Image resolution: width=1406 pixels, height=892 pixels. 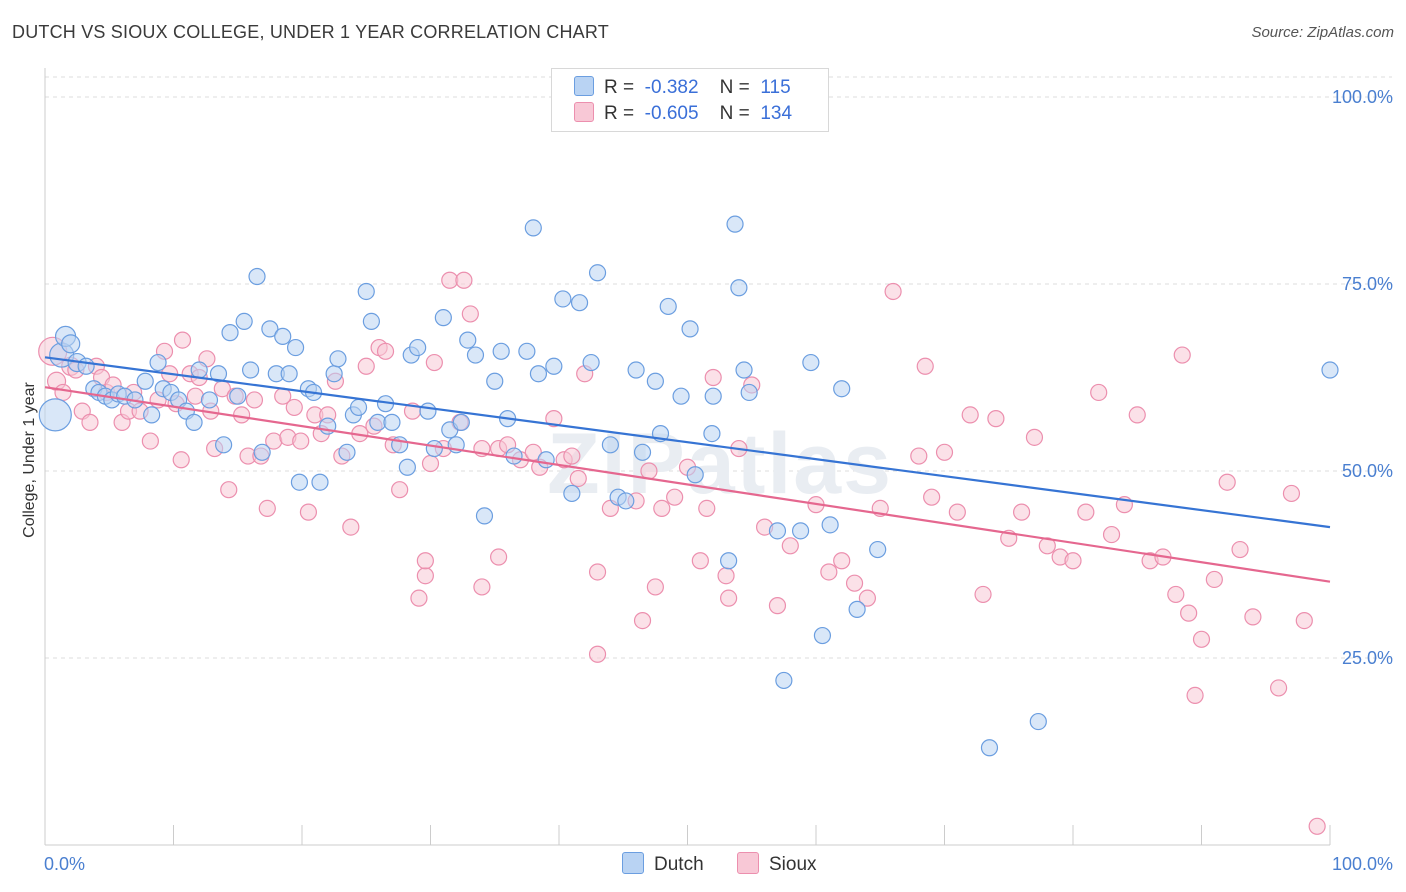 What do you see at coordinates (679, 864) in the screenshot?
I see `dutch-legend-label: Dutch` at bounding box center [679, 864].